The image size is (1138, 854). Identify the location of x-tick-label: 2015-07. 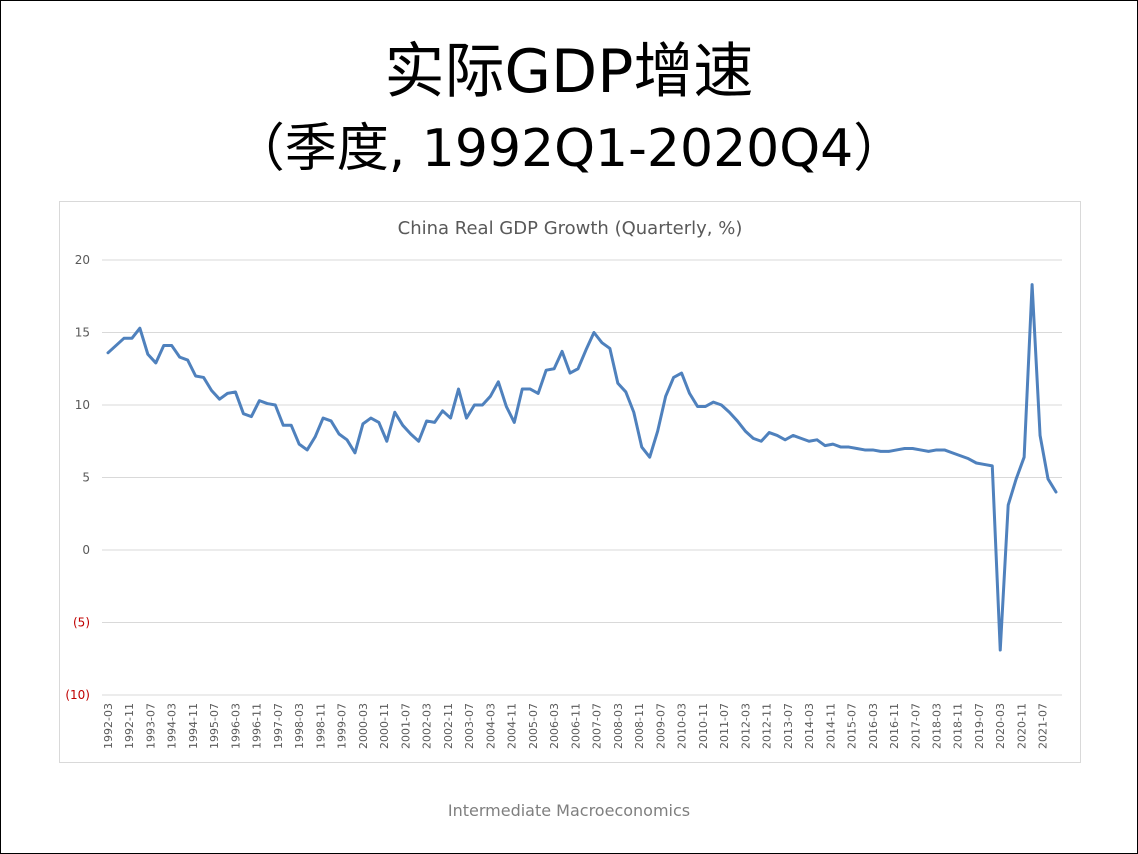
(852, 726).